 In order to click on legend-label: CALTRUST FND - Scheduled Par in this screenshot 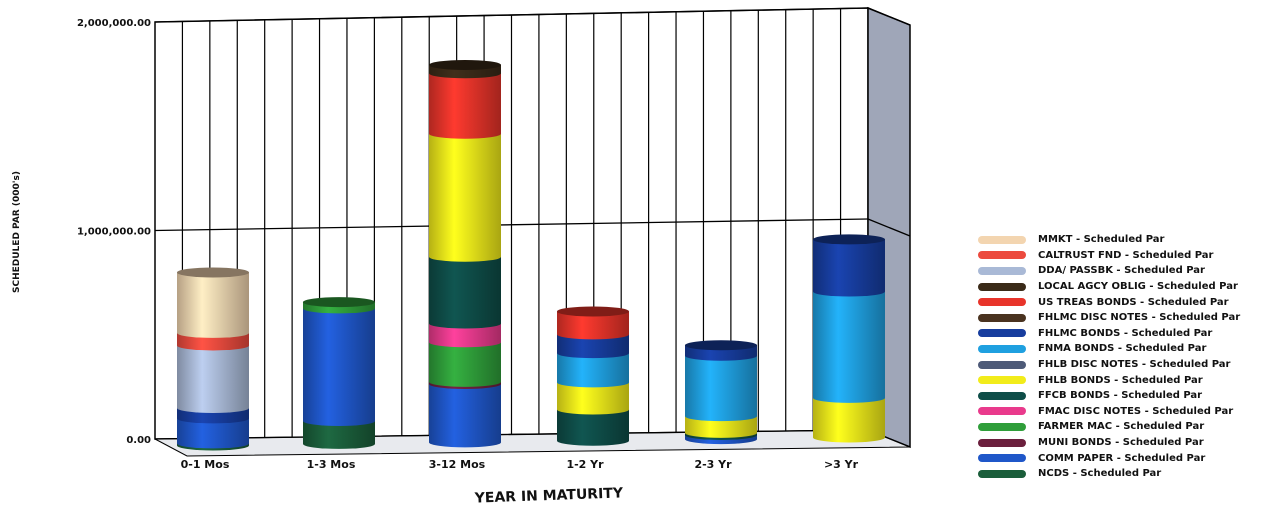, I will do `click(1126, 255)`.